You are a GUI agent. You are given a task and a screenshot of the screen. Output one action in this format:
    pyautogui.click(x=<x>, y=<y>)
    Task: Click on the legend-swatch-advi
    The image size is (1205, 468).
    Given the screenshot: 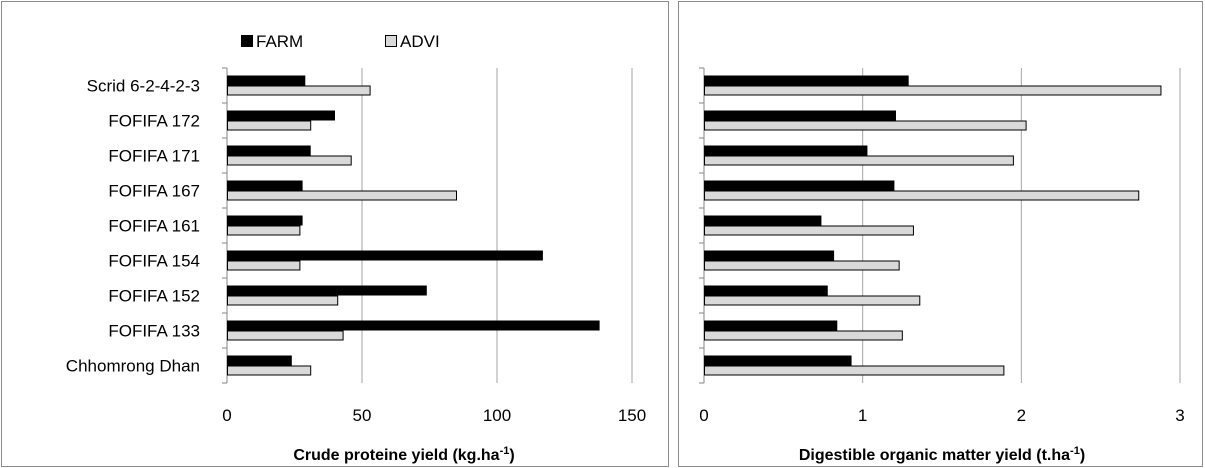 What is the action you would take?
    pyautogui.click(x=391, y=41)
    